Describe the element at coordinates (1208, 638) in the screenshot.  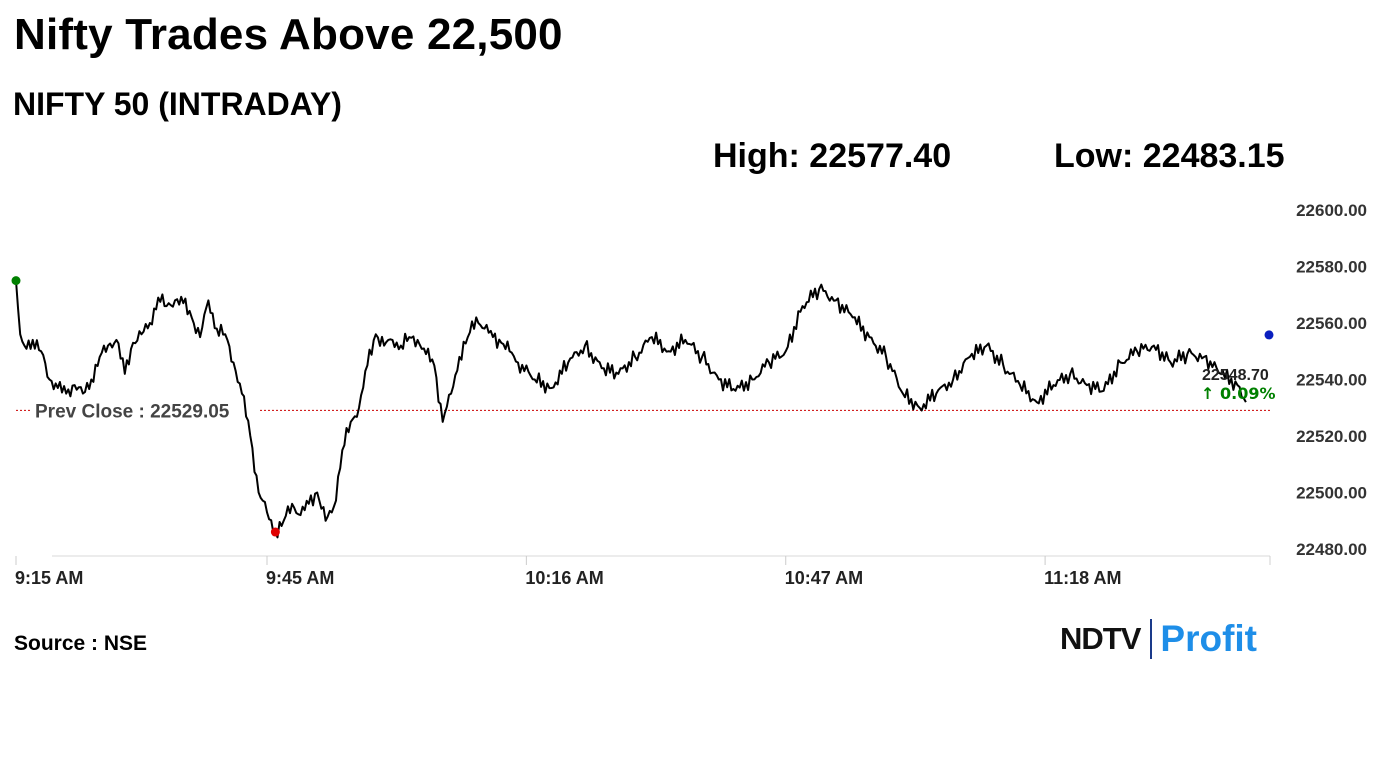
I see `logo-profit-text: Profit` at that location.